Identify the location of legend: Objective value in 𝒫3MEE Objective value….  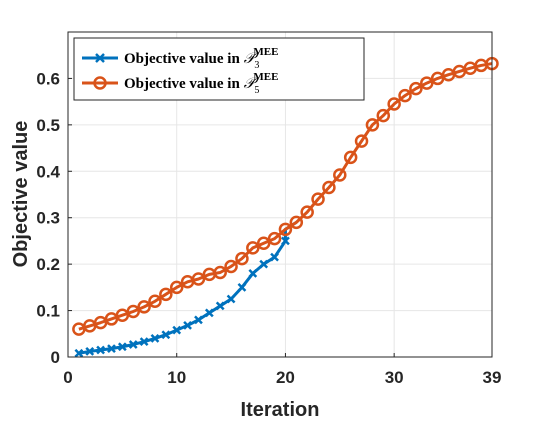
(219, 69).